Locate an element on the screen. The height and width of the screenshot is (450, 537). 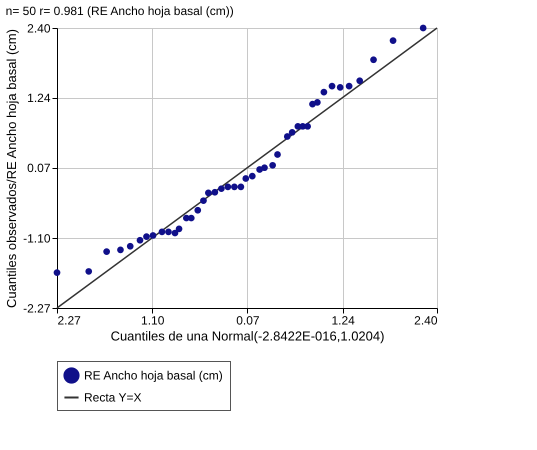
chart-title: n= 50 r= 0.981 (RE Ancho hoja basal (cm)) is located at coordinates (120, 11).